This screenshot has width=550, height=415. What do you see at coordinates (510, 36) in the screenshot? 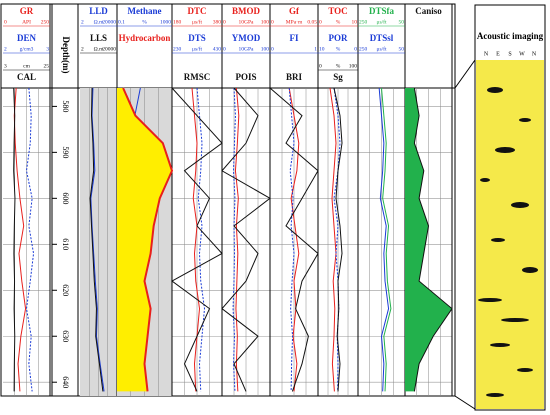
I see `image-title: Acoustic imaging` at bounding box center [510, 36].